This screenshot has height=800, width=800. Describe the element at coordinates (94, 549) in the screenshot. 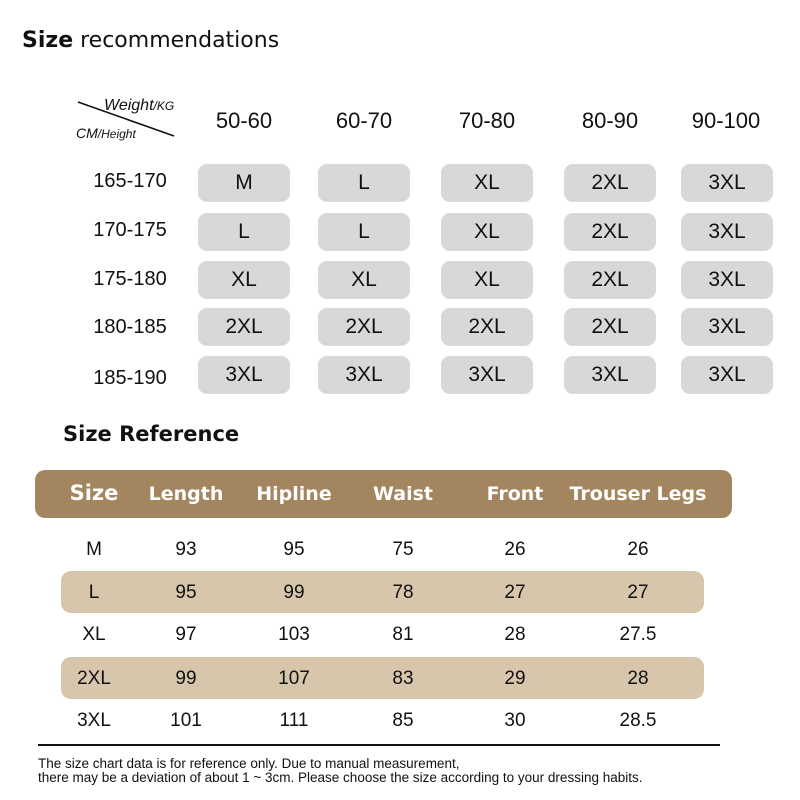

I see `table-cell: M` at that location.